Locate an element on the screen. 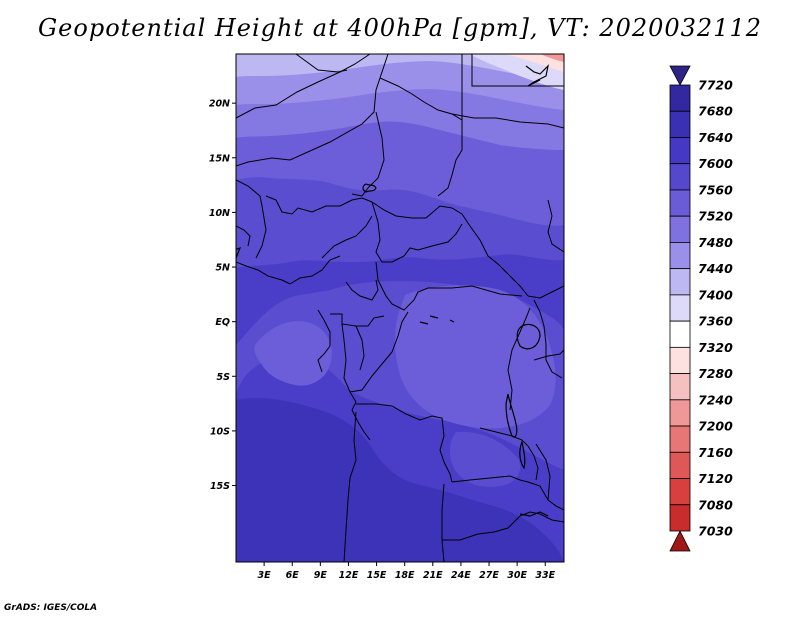  lon-tick-label: 9E is located at coordinates (321, 575).